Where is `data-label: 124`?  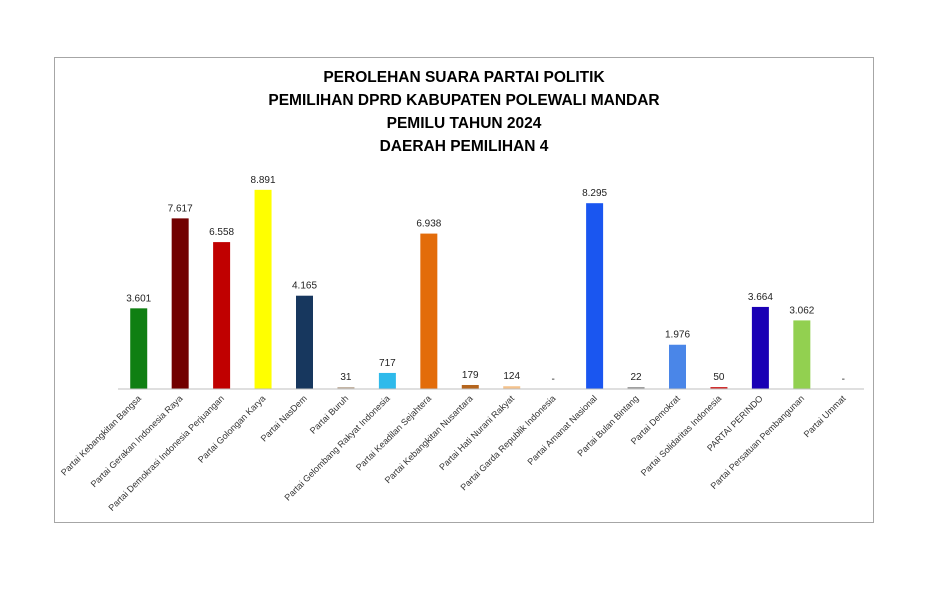 data-label: 124 is located at coordinates (511, 376).